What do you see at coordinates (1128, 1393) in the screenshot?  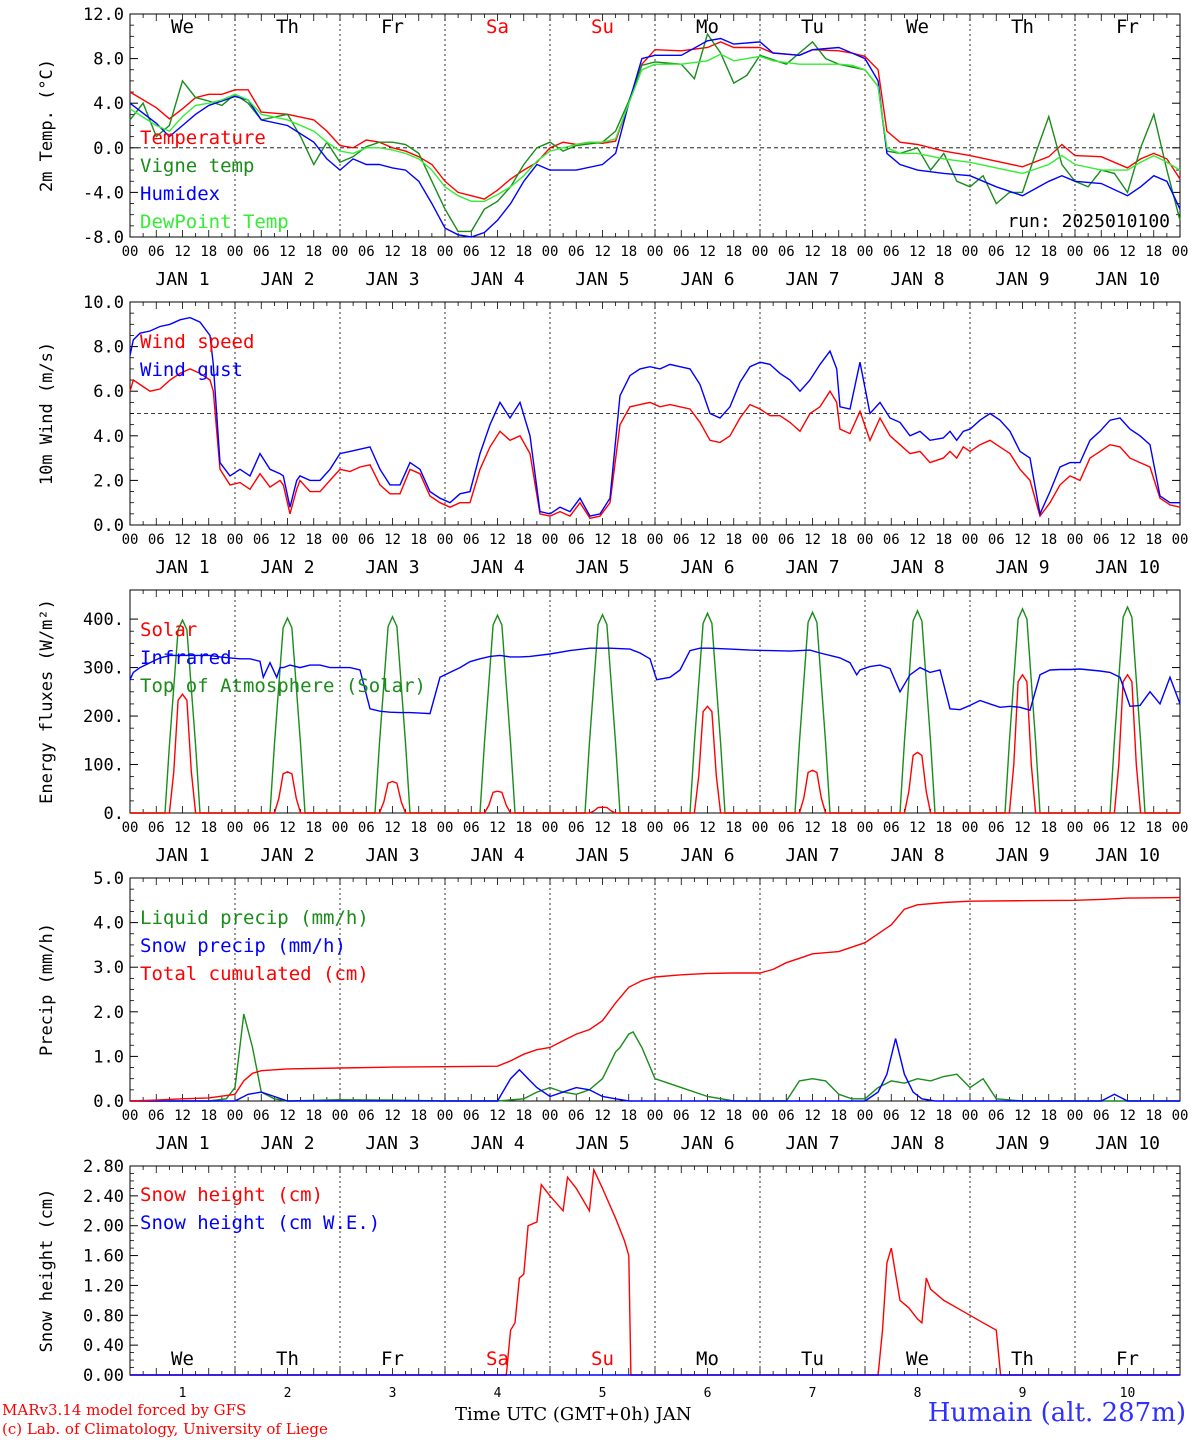 I see `day-number-label: 10` at bounding box center [1128, 1393].